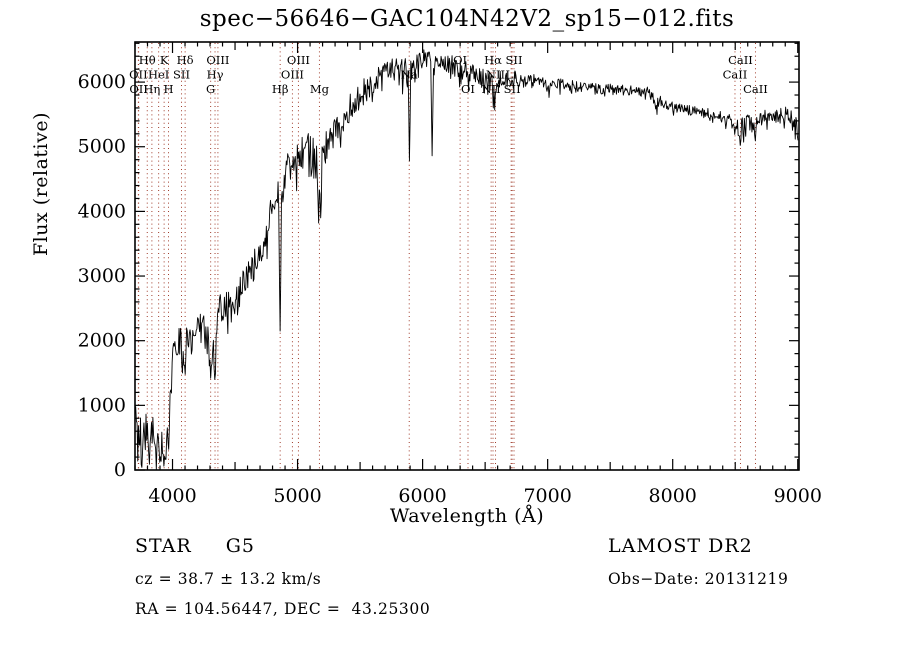 The height and width of the screenshot is (650, 900). Describe the element at coordinates (280, 89) in the screenshot. I see `spectral-line-label: Hβ` at that location.